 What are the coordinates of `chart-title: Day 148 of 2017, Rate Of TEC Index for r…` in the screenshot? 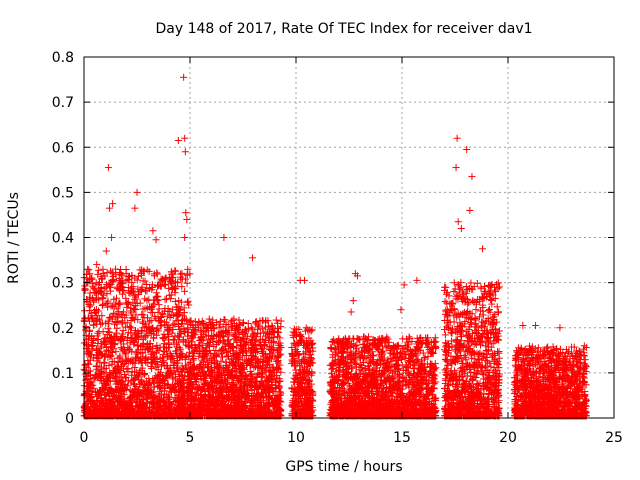 It's located at (343, 29).